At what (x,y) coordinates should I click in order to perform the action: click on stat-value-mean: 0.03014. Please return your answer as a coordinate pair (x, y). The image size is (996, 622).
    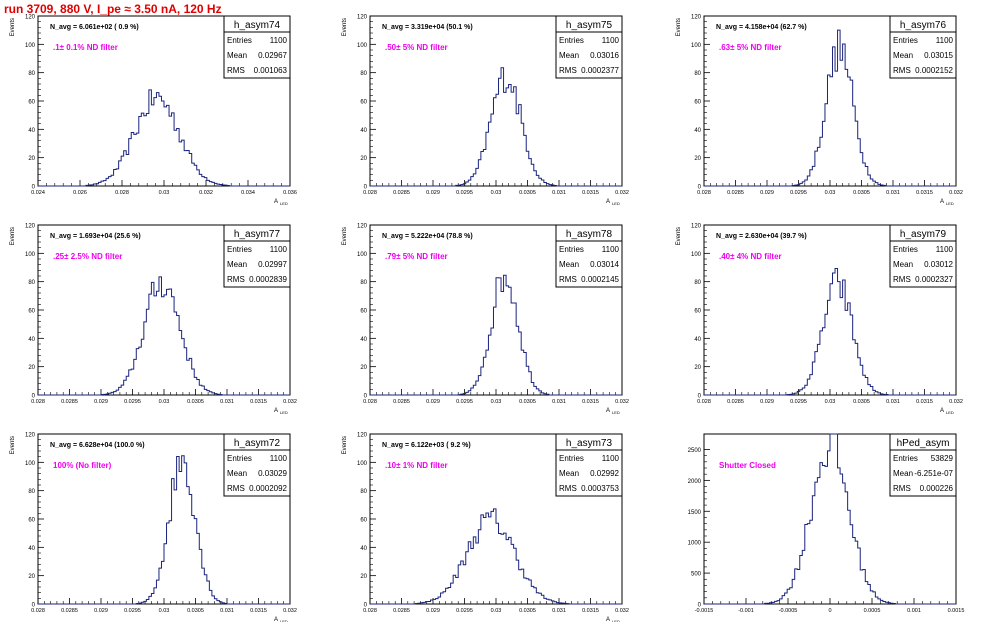
    Looking at the image, I should click on (604, 264).